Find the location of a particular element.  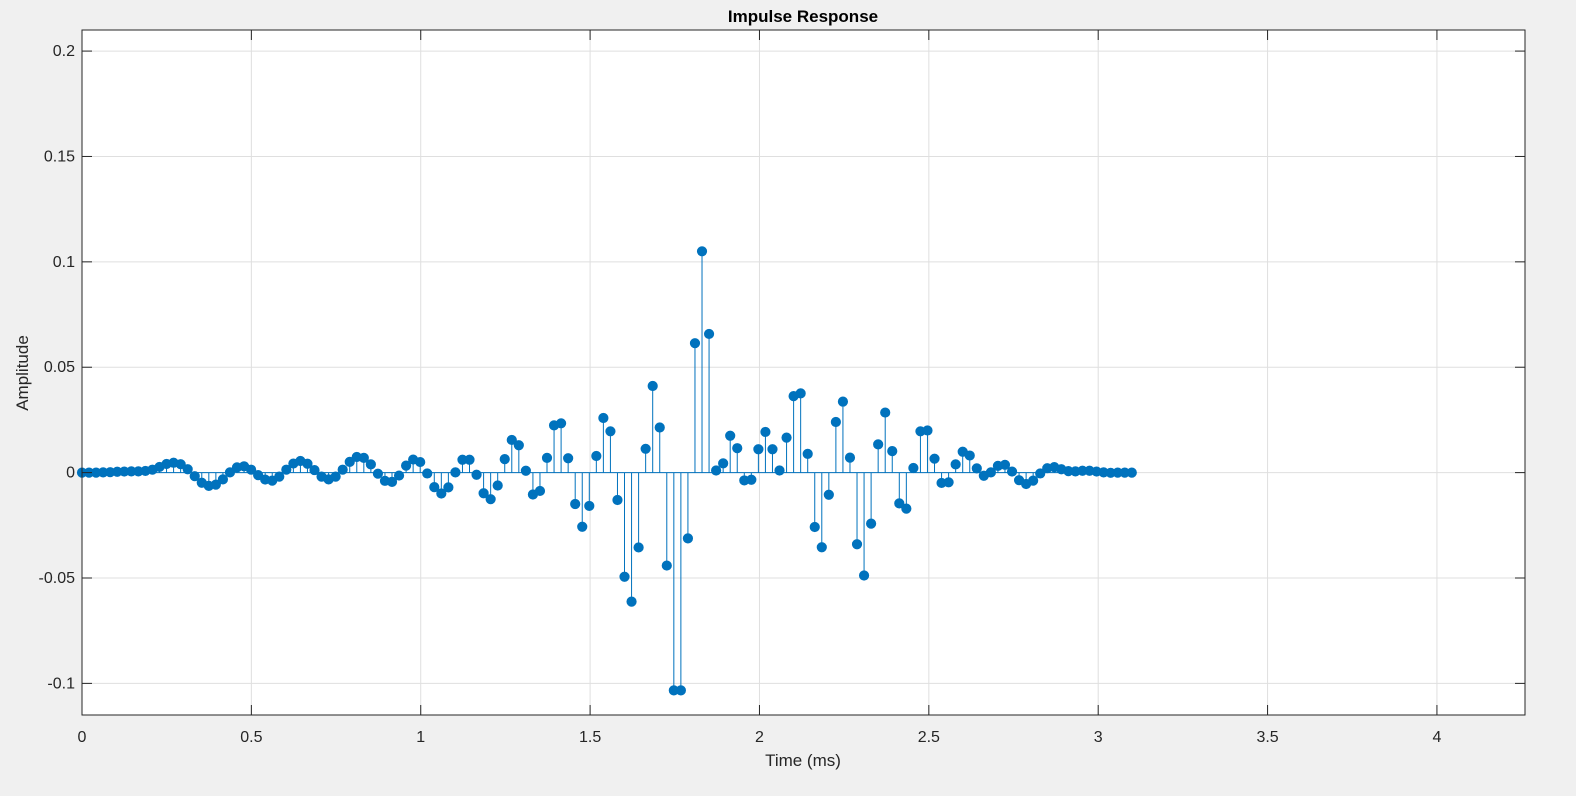

y-tick-label: 0.15 is located at coordinates (59, 156).